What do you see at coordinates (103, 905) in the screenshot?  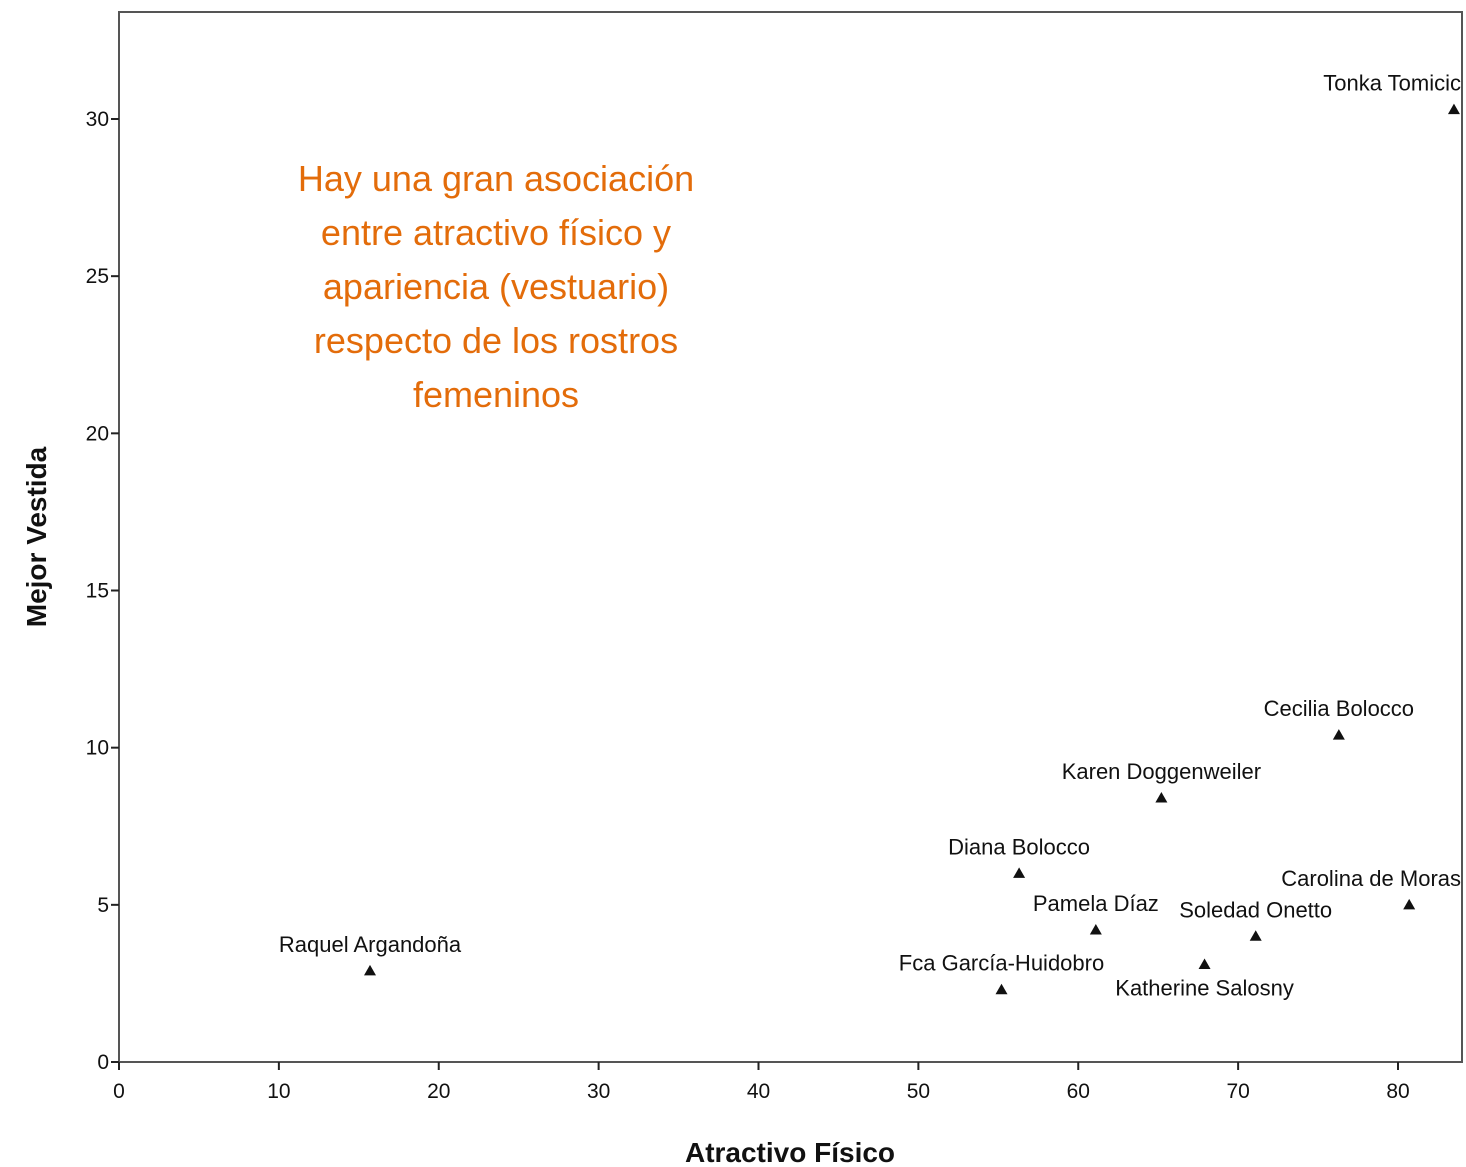 I see `y-tick-label: 5` at bounding box center [103, 905].